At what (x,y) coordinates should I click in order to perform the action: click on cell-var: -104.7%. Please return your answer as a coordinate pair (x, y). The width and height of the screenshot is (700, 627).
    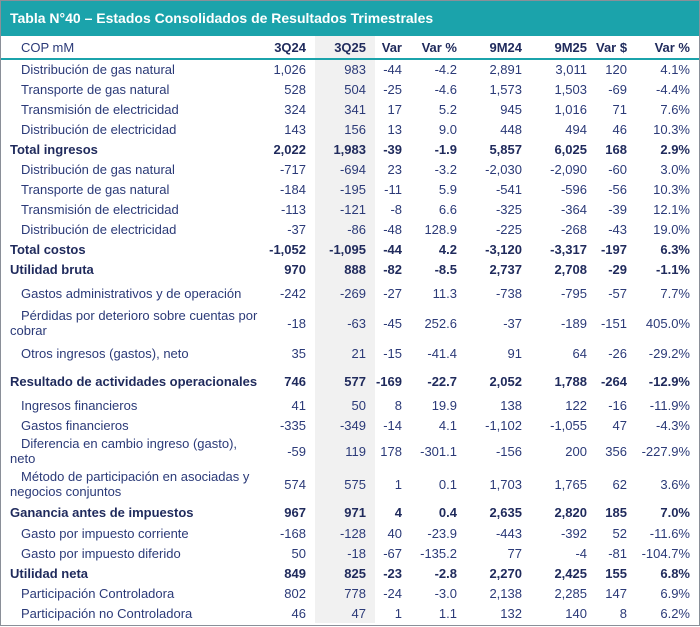
    Looking at the image, I should click on (665, 553).